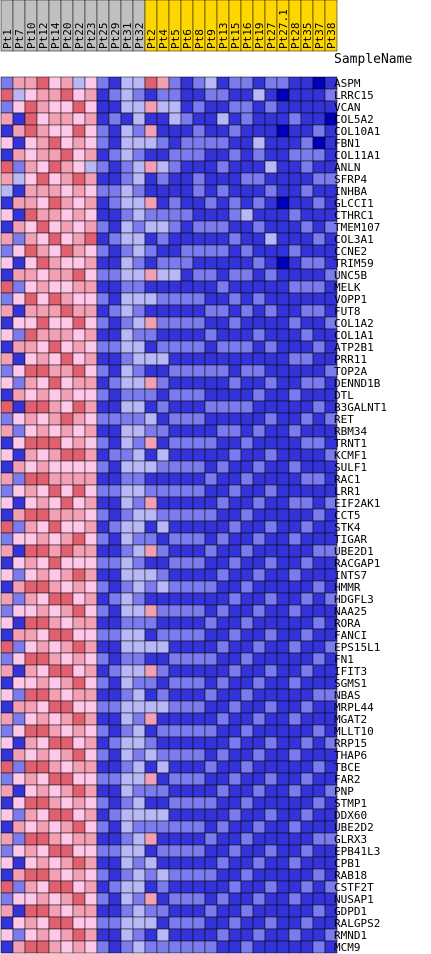 Image resolution: width=431 pixels, height=954 pixels. I want to click on column-label: Pt12, so click(43, 36).